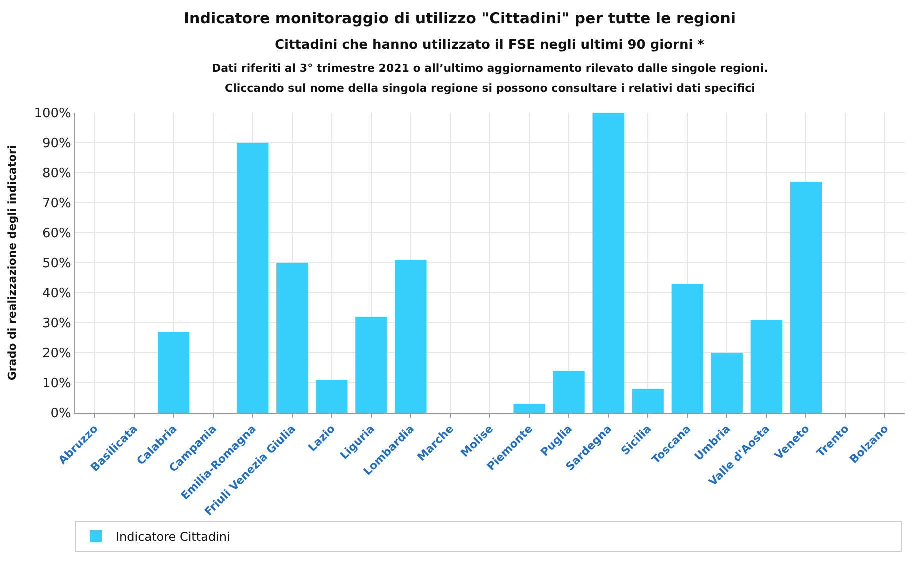 Image resolution: width=920 pixels, height=564 pixels. I want to click on chart-subtitle: Cittadini che hanno utilizzato il FSE negli ultimi 90 giorni *, so click(490, 45).